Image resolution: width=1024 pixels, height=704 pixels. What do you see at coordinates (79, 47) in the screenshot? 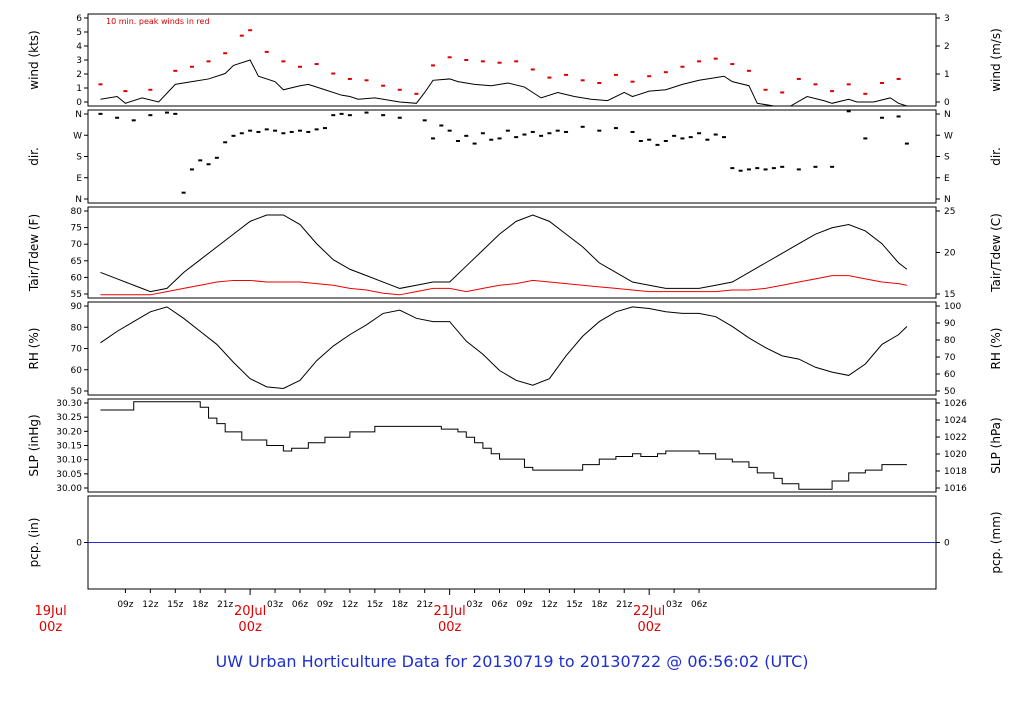
I see `wind-ytick-label: 4` at bounding box center [79, 47].